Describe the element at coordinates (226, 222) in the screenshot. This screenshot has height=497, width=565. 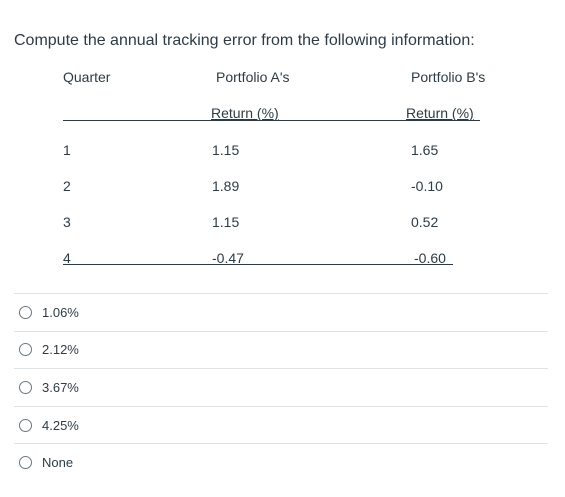
I see `row-3-return-a: 1.15` at that location.